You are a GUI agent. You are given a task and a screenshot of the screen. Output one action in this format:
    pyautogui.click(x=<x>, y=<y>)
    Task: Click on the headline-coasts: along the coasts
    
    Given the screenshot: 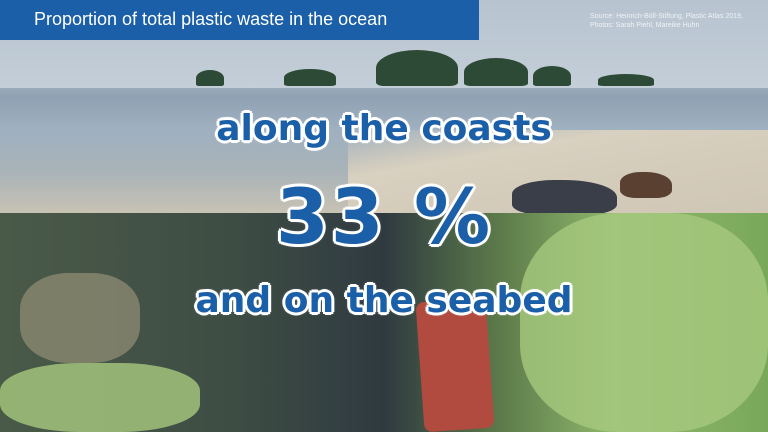 What is the action you would take?
    pyautogui.click(x=384, y=128)
    